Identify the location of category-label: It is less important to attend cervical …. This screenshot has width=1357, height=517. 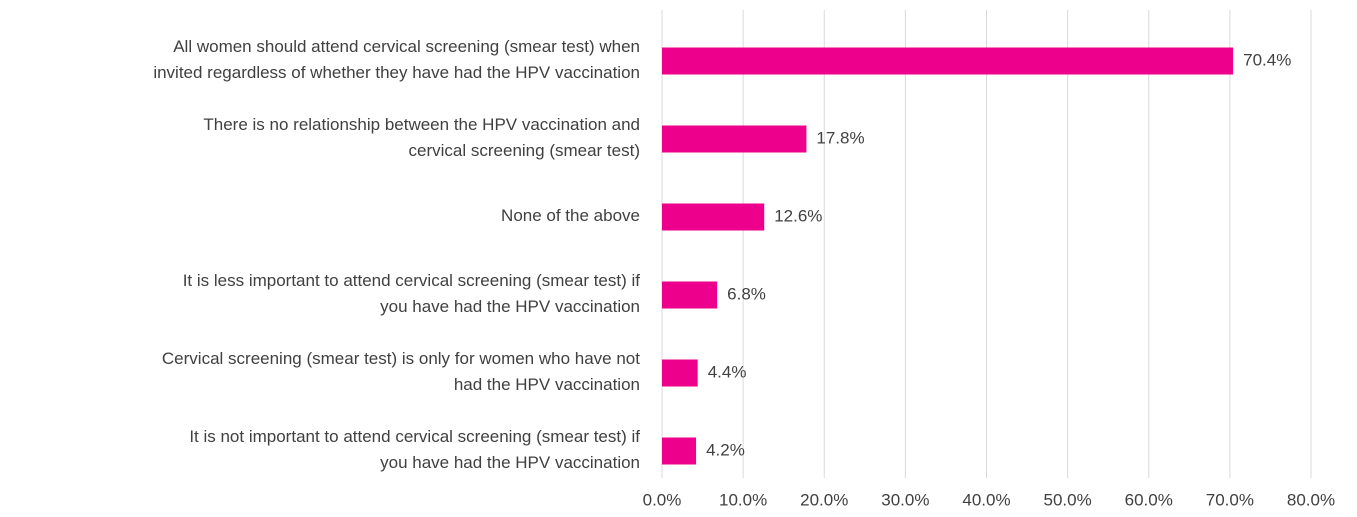
(412, 293).